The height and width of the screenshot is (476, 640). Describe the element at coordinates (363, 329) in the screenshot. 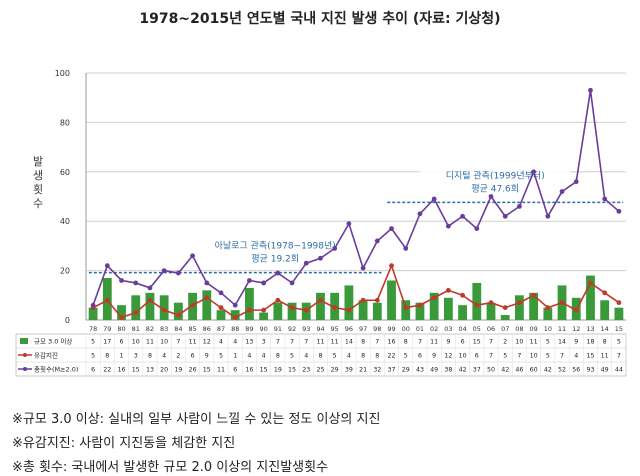

I see `x-tick-label: 97` at that location.